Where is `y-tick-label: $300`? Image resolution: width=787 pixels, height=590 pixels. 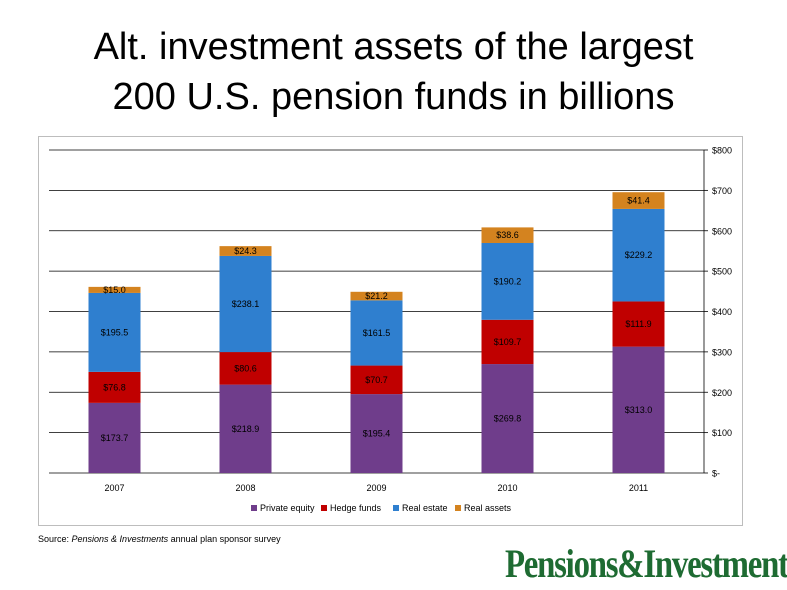 y-tick-label: $300 is located at coordinates (722, 352).